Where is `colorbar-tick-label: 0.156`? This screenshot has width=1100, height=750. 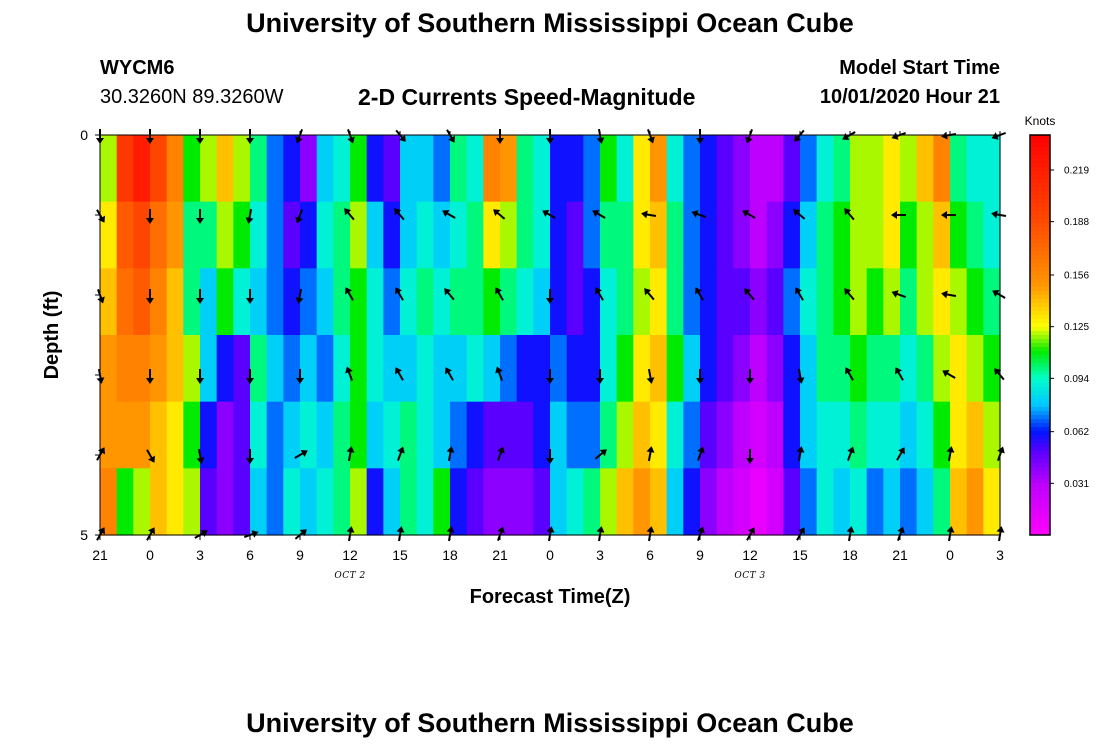 colorbar-tick-label: 0.156 is located at coordinates (1076, 276).